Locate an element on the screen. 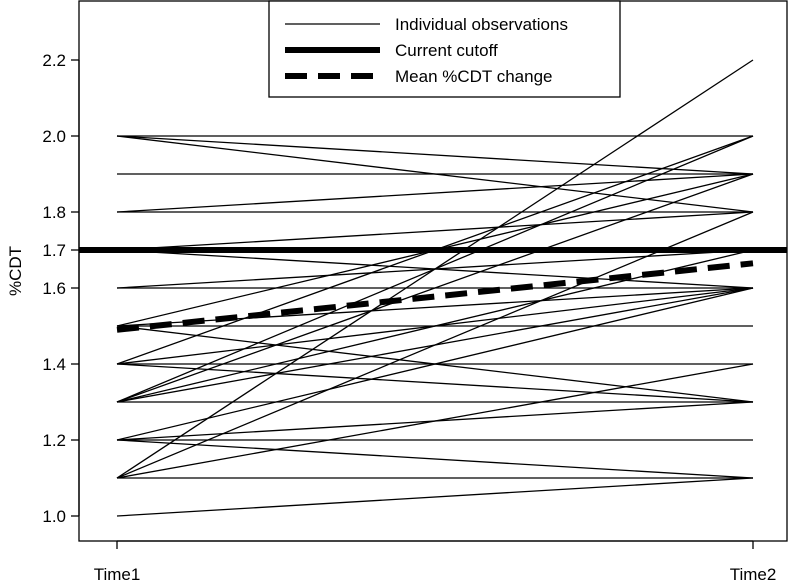 The width and height of the screenshot is (788, 585). y-axis: 1.0 1.2 1.4 1.6 1.7 1.8 2.0 2.2 is located at coordinates (61, 288).